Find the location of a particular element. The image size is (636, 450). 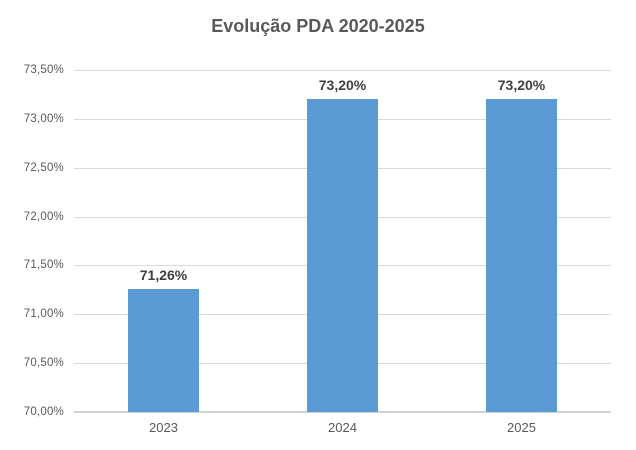

bar-2024 is located at coordinates (342, 255).